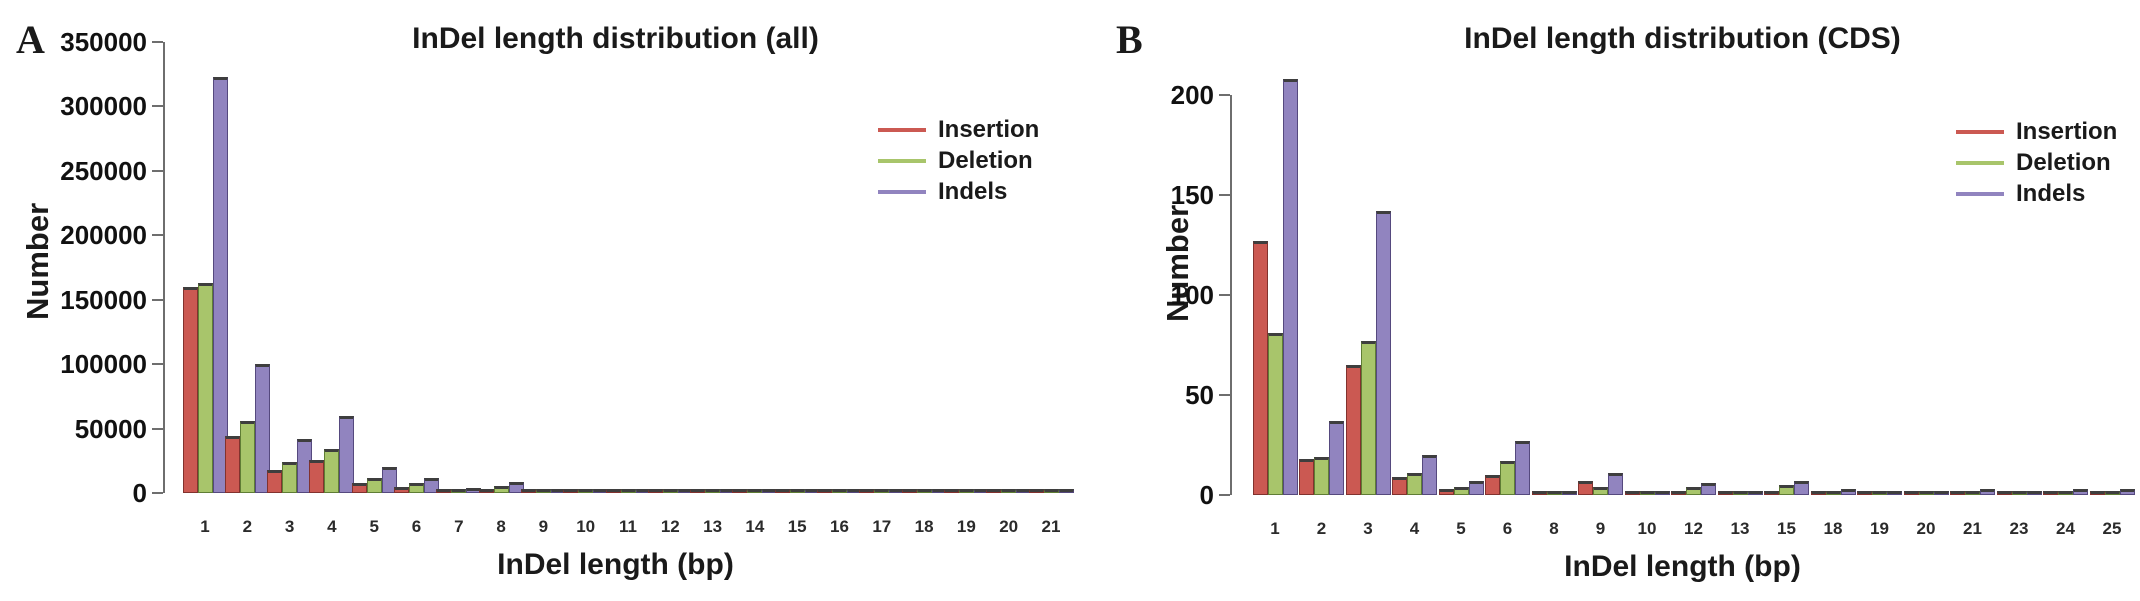 This screenshot has height=601, width=2140. Describe the element at coordinates (902, 160) in the screenshot. I see `legend-line-deletion` at that location.